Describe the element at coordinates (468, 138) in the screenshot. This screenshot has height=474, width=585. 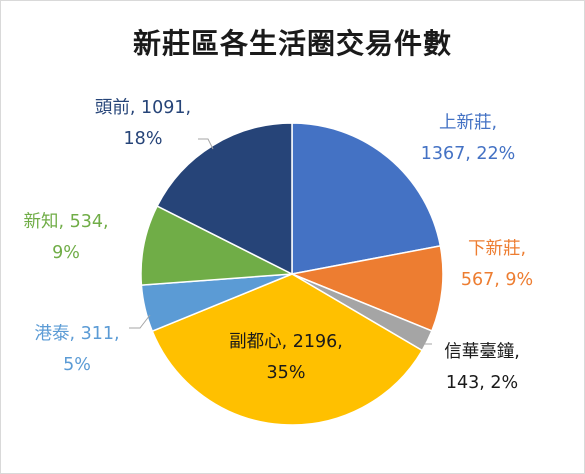
I see `data-label-1: 上新莊, 1367, 22%` at that location.